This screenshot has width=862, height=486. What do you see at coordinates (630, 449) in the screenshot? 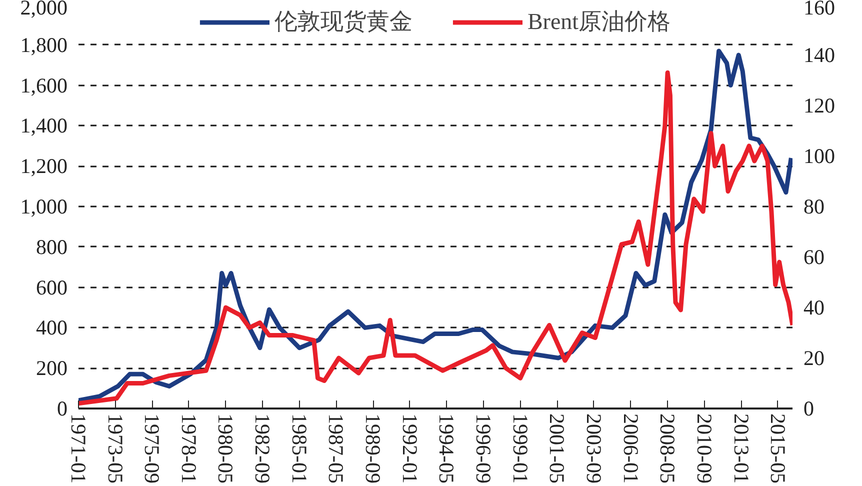
I see `x-tick-label: 2006-01` at bounding box center [630, 449].